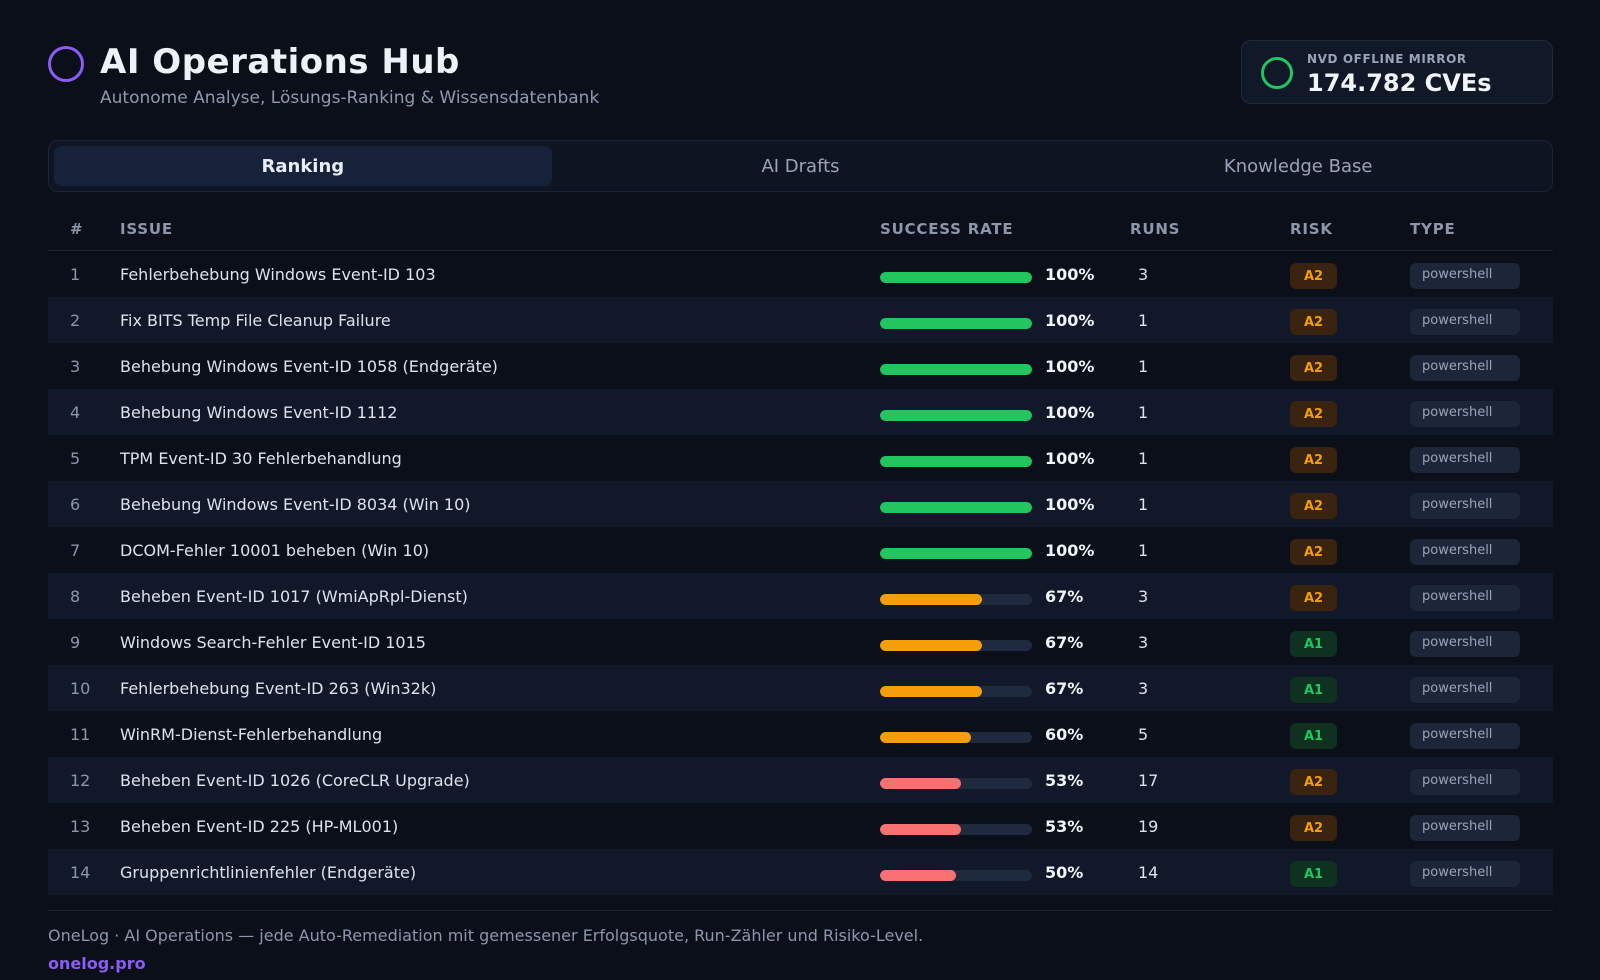 The height and width of the screenshot is (980, 1600). What do you see at coordinates (295, 780) in the screenshot?
I see `issue-title: Beheben Event-ID 1026 (CoreCLR Upgrade)` at bounding box center [295, 780].